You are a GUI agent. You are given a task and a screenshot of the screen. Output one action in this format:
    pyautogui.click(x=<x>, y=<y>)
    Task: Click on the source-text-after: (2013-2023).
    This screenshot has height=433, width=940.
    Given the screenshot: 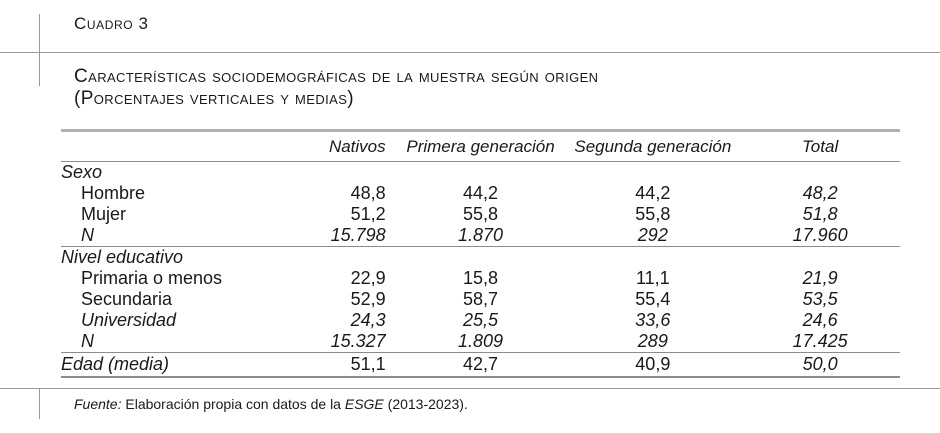 What is the action you would take?
    pyautogui.click(x=425, y=404)
    